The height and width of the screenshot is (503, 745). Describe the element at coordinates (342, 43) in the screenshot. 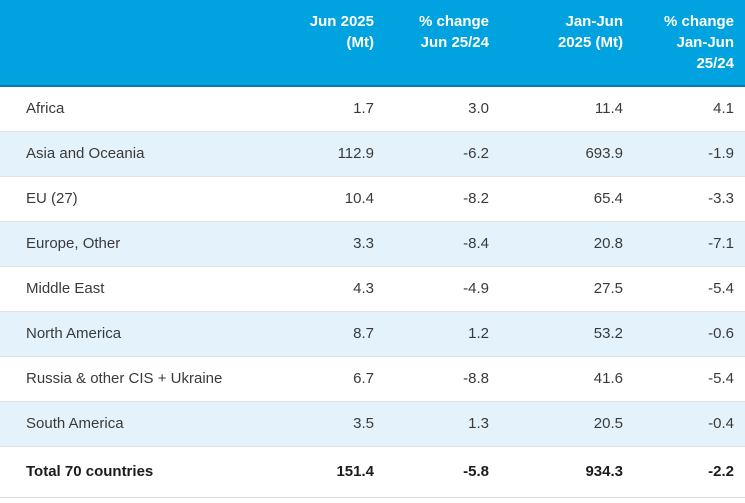

I see `col-header-jun-2025-mt: Jun 2025 (Mt)` at that location.